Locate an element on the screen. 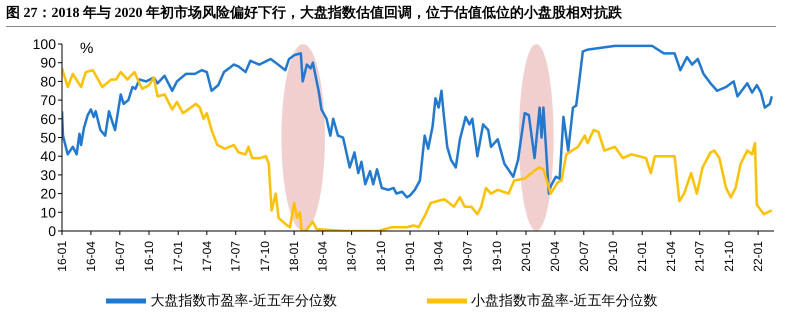  x-tick-label: 21-04 is located at coordinates (671, 256).